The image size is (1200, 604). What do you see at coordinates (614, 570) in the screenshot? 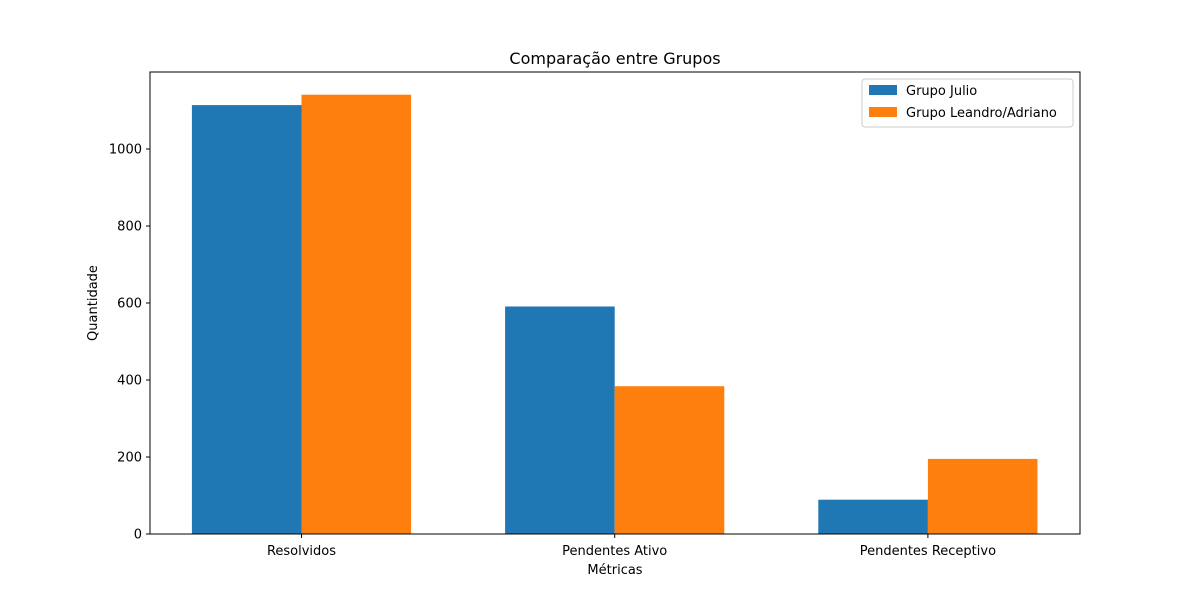
I see `x-axis-label: Métricas` at bounding box center [614, 570].